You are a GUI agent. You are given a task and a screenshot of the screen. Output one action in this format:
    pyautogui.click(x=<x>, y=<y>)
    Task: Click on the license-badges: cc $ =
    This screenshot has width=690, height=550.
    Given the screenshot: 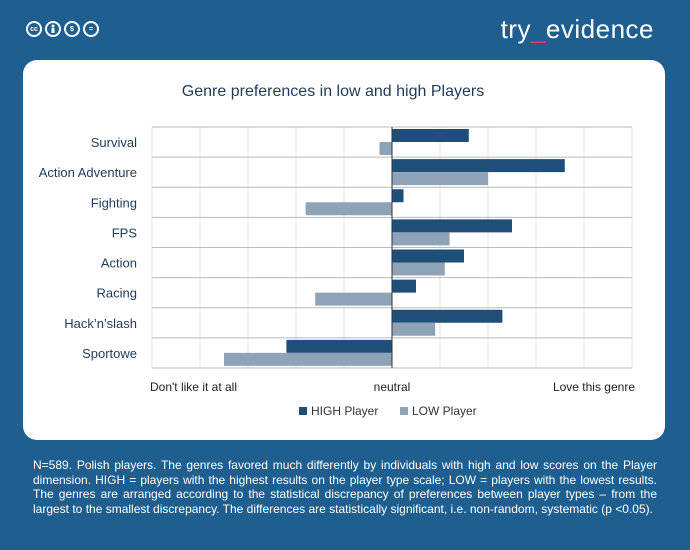 What is the action you would take?
    pyautogui.click(x=62, y=29)
    